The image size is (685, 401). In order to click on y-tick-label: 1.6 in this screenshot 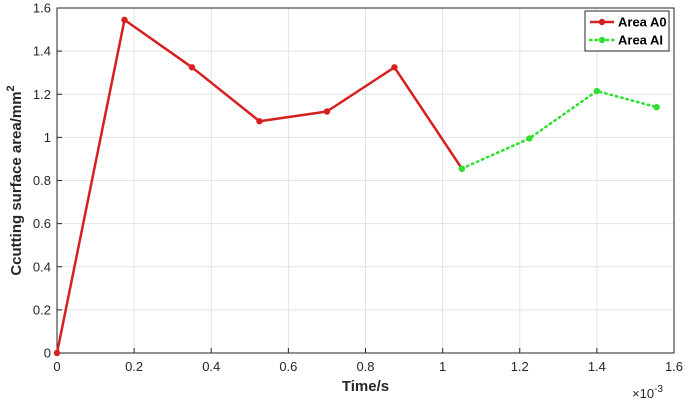, I will do `click(42, 8)`.